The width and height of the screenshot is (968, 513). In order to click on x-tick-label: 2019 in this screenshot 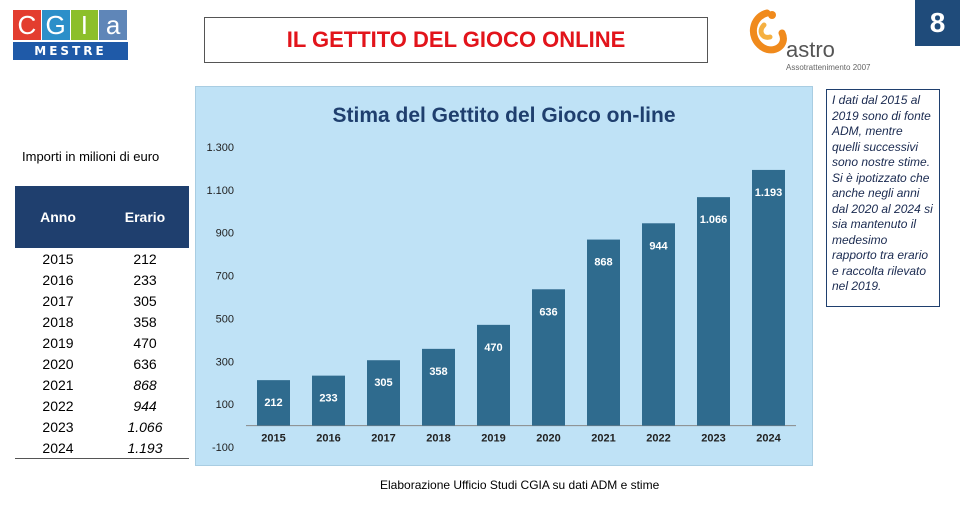, I will do `click(493, 439)`.